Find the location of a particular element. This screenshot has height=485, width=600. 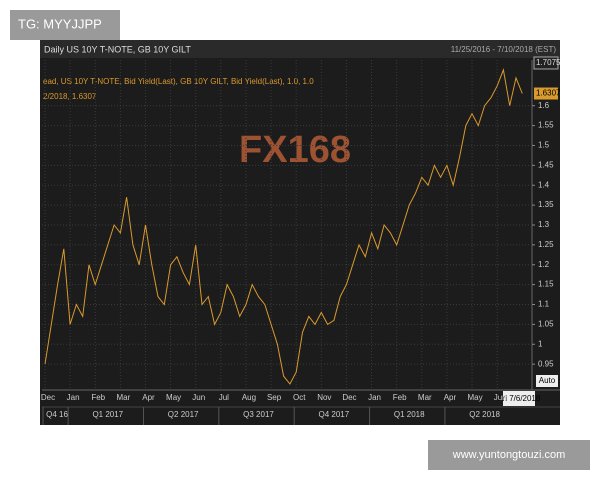

y-tick-label: 1.55 is located at coordinates (546, 125).